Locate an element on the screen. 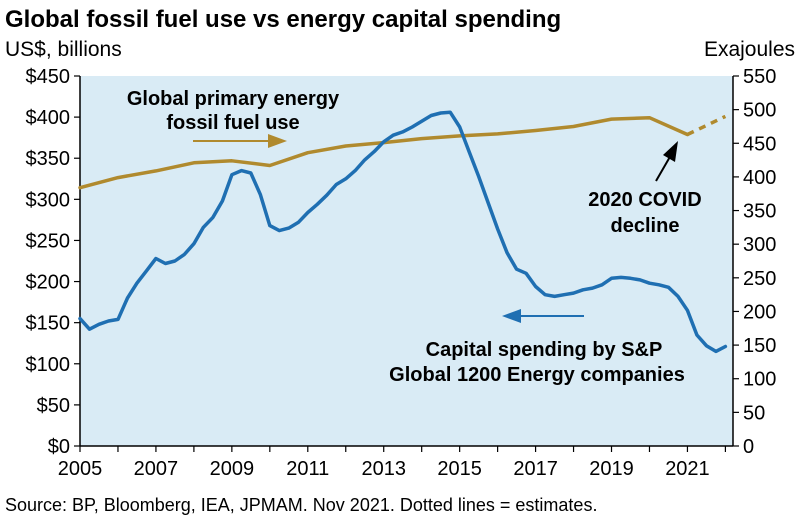 The height and width of the screenshot is (531, 802). left-tick-label: $300 is located at coordinates (48, 200).